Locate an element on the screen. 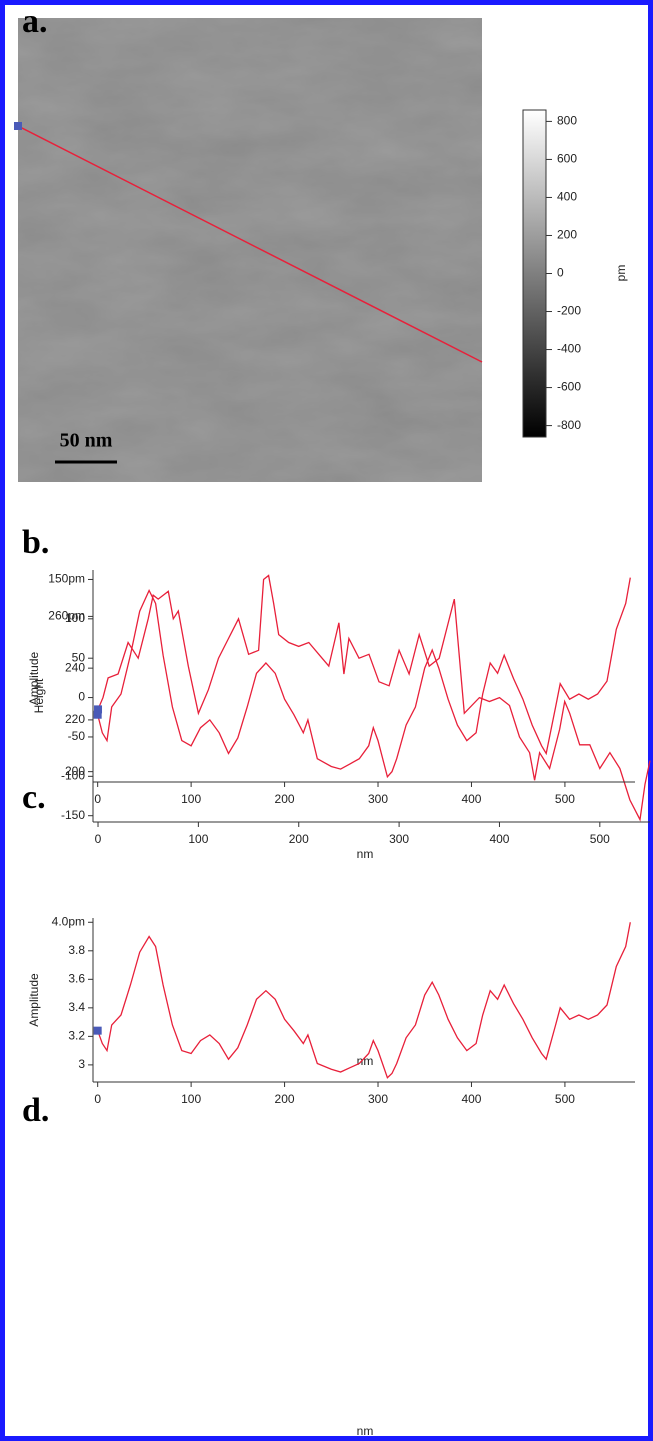  scale-bar-label: 50 nm is located at coordinates (86, 441).